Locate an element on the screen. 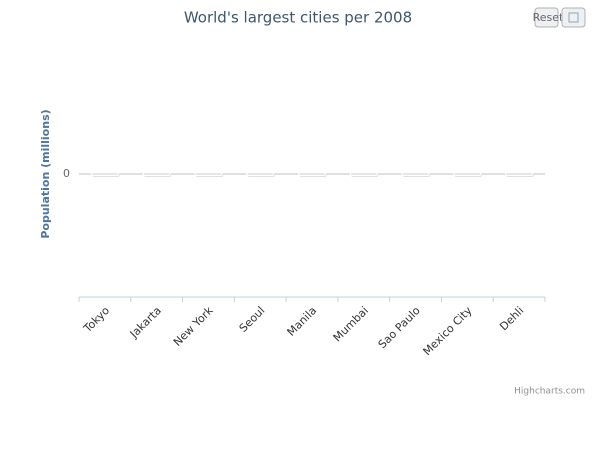 Image resolution: width=602 pixels, height=457 pixels. print-button is located at coordinates (546, 17).